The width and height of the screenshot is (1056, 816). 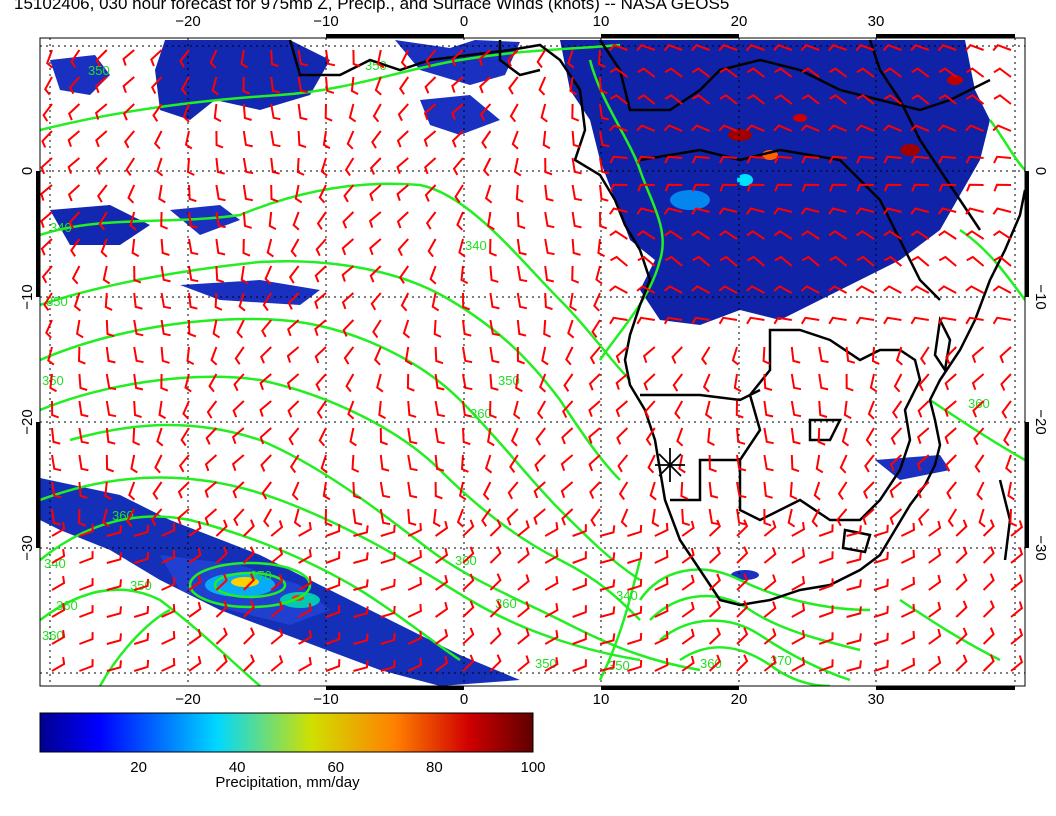 What do you see at coordinates (53, 635) in the screenshot?
I see `contour-label: 360` at bounding box center [53, 635].